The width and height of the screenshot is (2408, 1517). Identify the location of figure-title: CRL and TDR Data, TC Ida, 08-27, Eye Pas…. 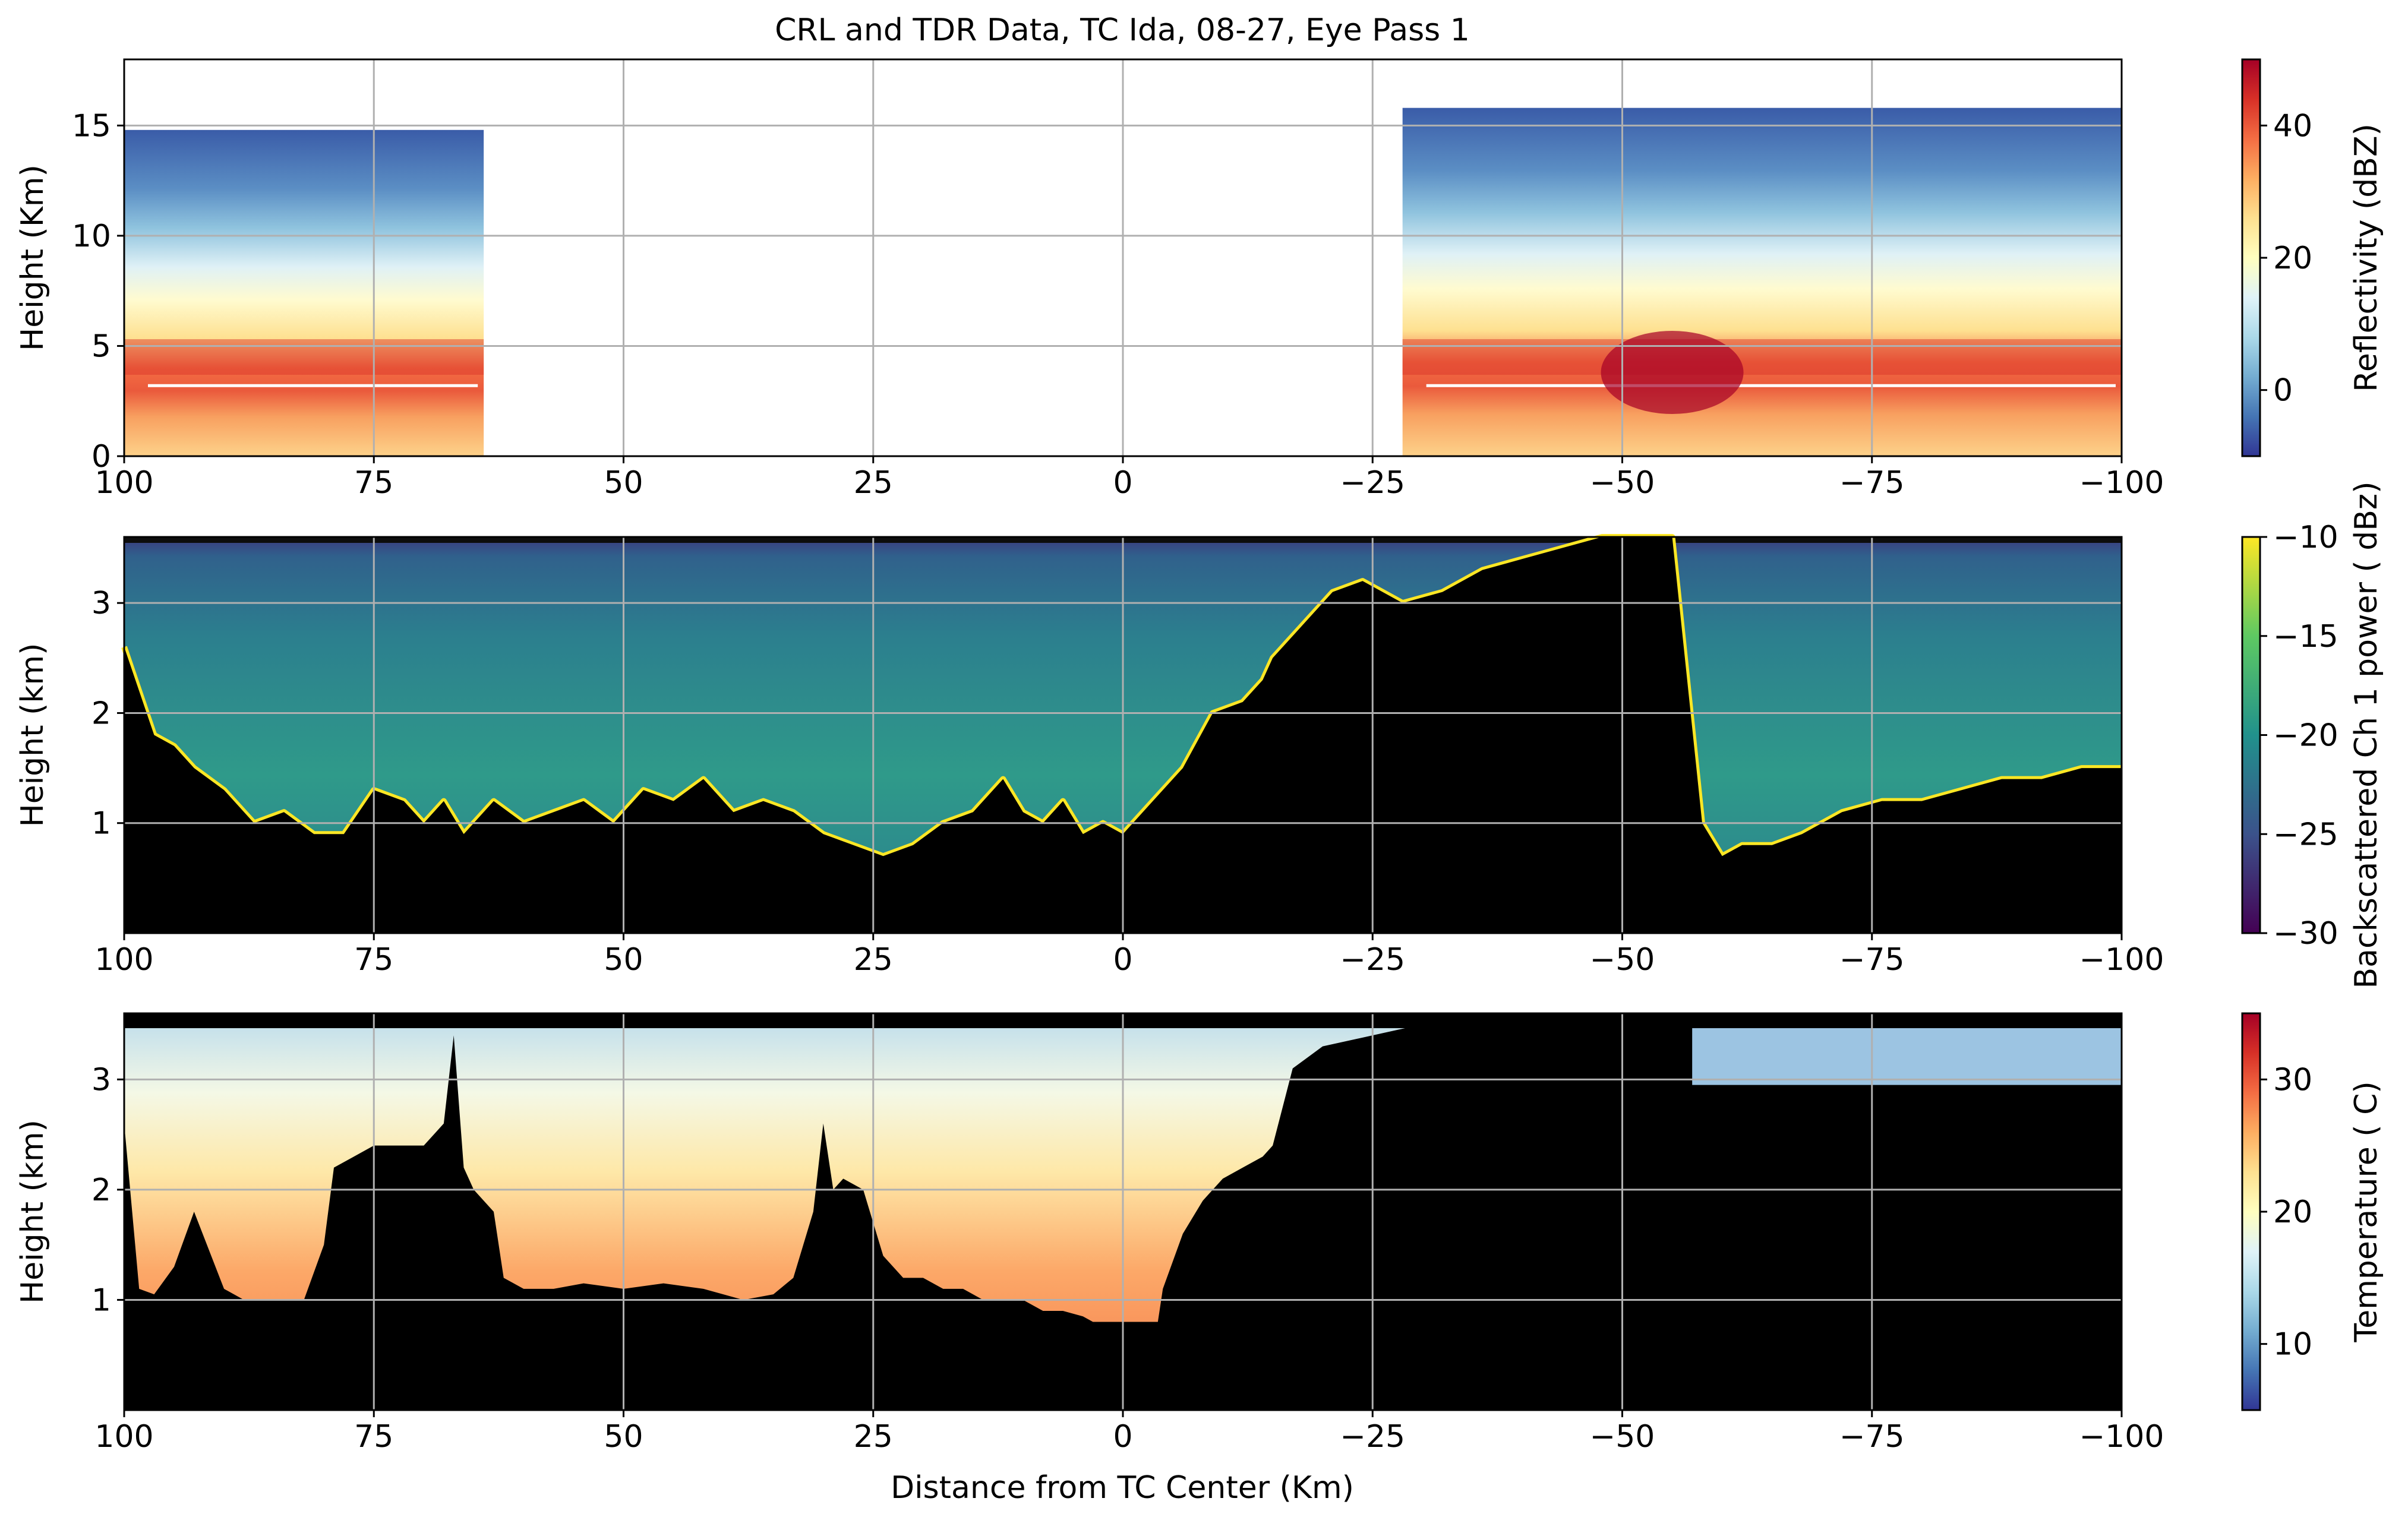
(1123, 30).